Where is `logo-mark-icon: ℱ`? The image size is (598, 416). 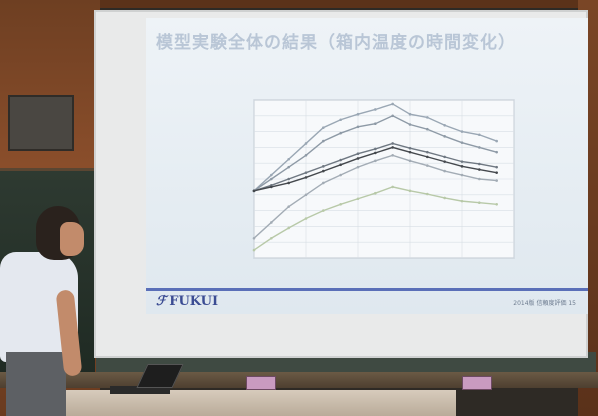
logo-mark-icon: ℱ is located at coordinates (161, 301).